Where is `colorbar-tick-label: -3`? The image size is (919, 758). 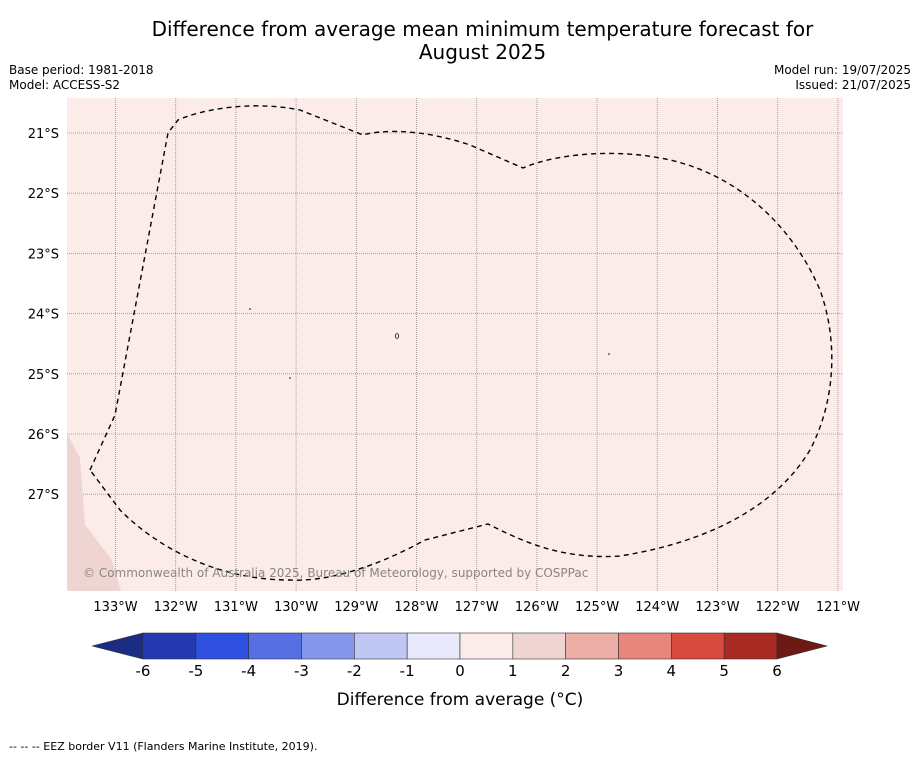
colorbar-tick-label: -3 is located at coordinates (301, 671).